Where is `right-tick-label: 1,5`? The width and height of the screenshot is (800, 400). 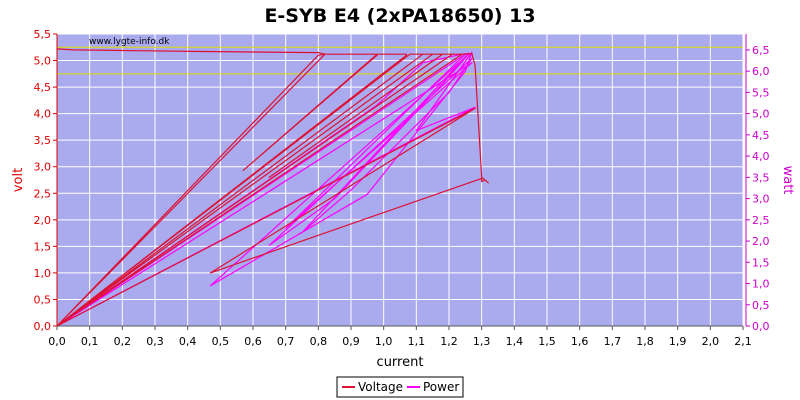 right-tick-label: 1,5 is located at coordinates (761, 262).